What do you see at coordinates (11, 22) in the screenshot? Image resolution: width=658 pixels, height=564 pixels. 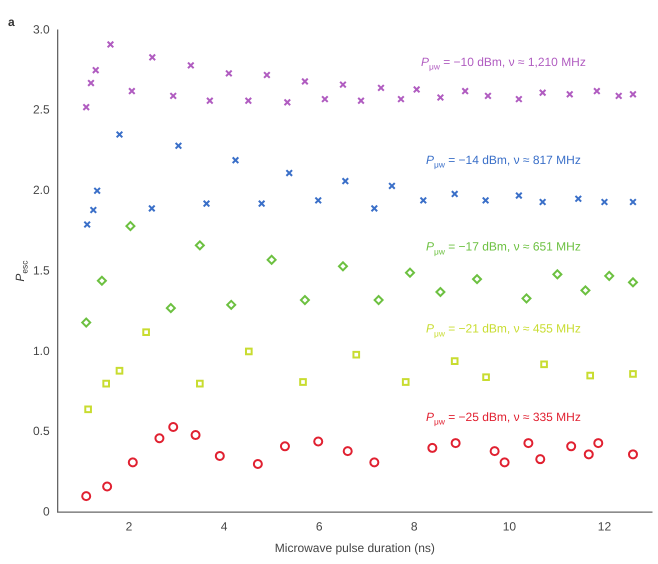 I see `text: a` at bounding box center [11, 22].